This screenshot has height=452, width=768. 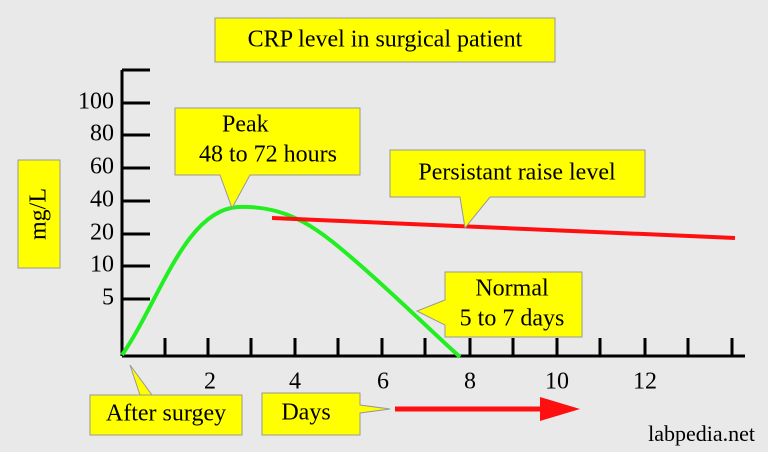 I want to click on y-tick-label: 5, so click(x=108, y=298).